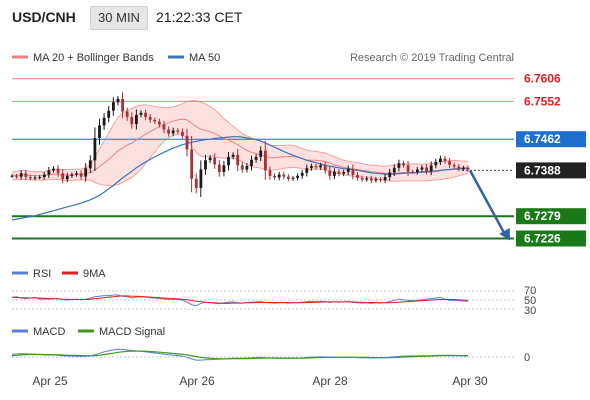 The height and width of the screenshot is (400, 590). I want to click on macd-legend-label: MACD, so click(49, 332).